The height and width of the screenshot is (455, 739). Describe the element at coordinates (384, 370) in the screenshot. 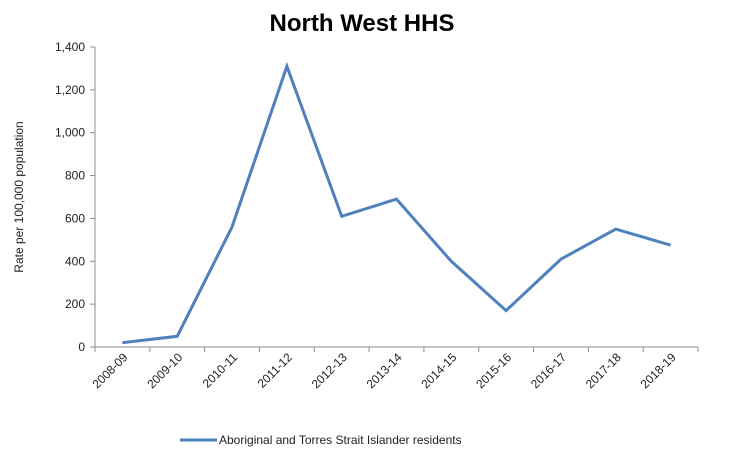

I see `x-tick-label: 2013-14` at that location.